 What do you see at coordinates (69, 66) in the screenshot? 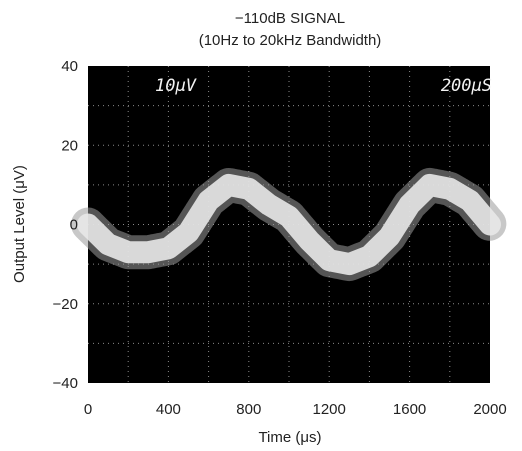
I see `y-tick-label: 40` at bounding box center [69, 66].